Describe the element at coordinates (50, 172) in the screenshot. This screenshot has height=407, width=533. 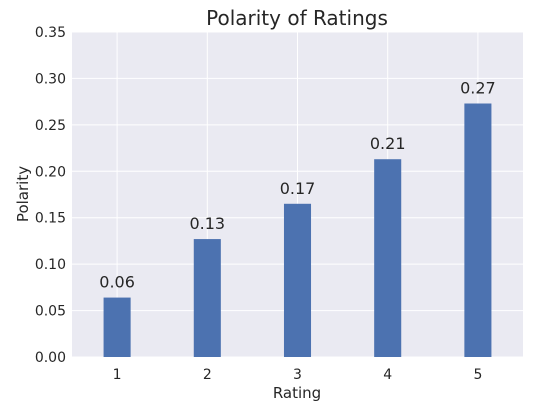
I see `y-tick-label: 0.20` at that location.